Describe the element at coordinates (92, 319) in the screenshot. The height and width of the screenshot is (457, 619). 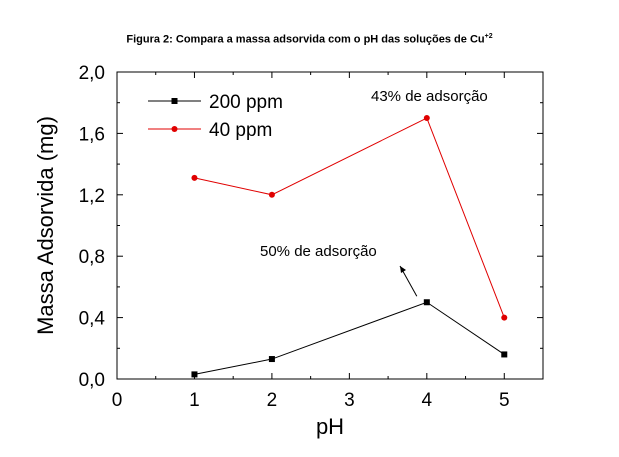
I see `y-tick-label: 0,4` at that location.